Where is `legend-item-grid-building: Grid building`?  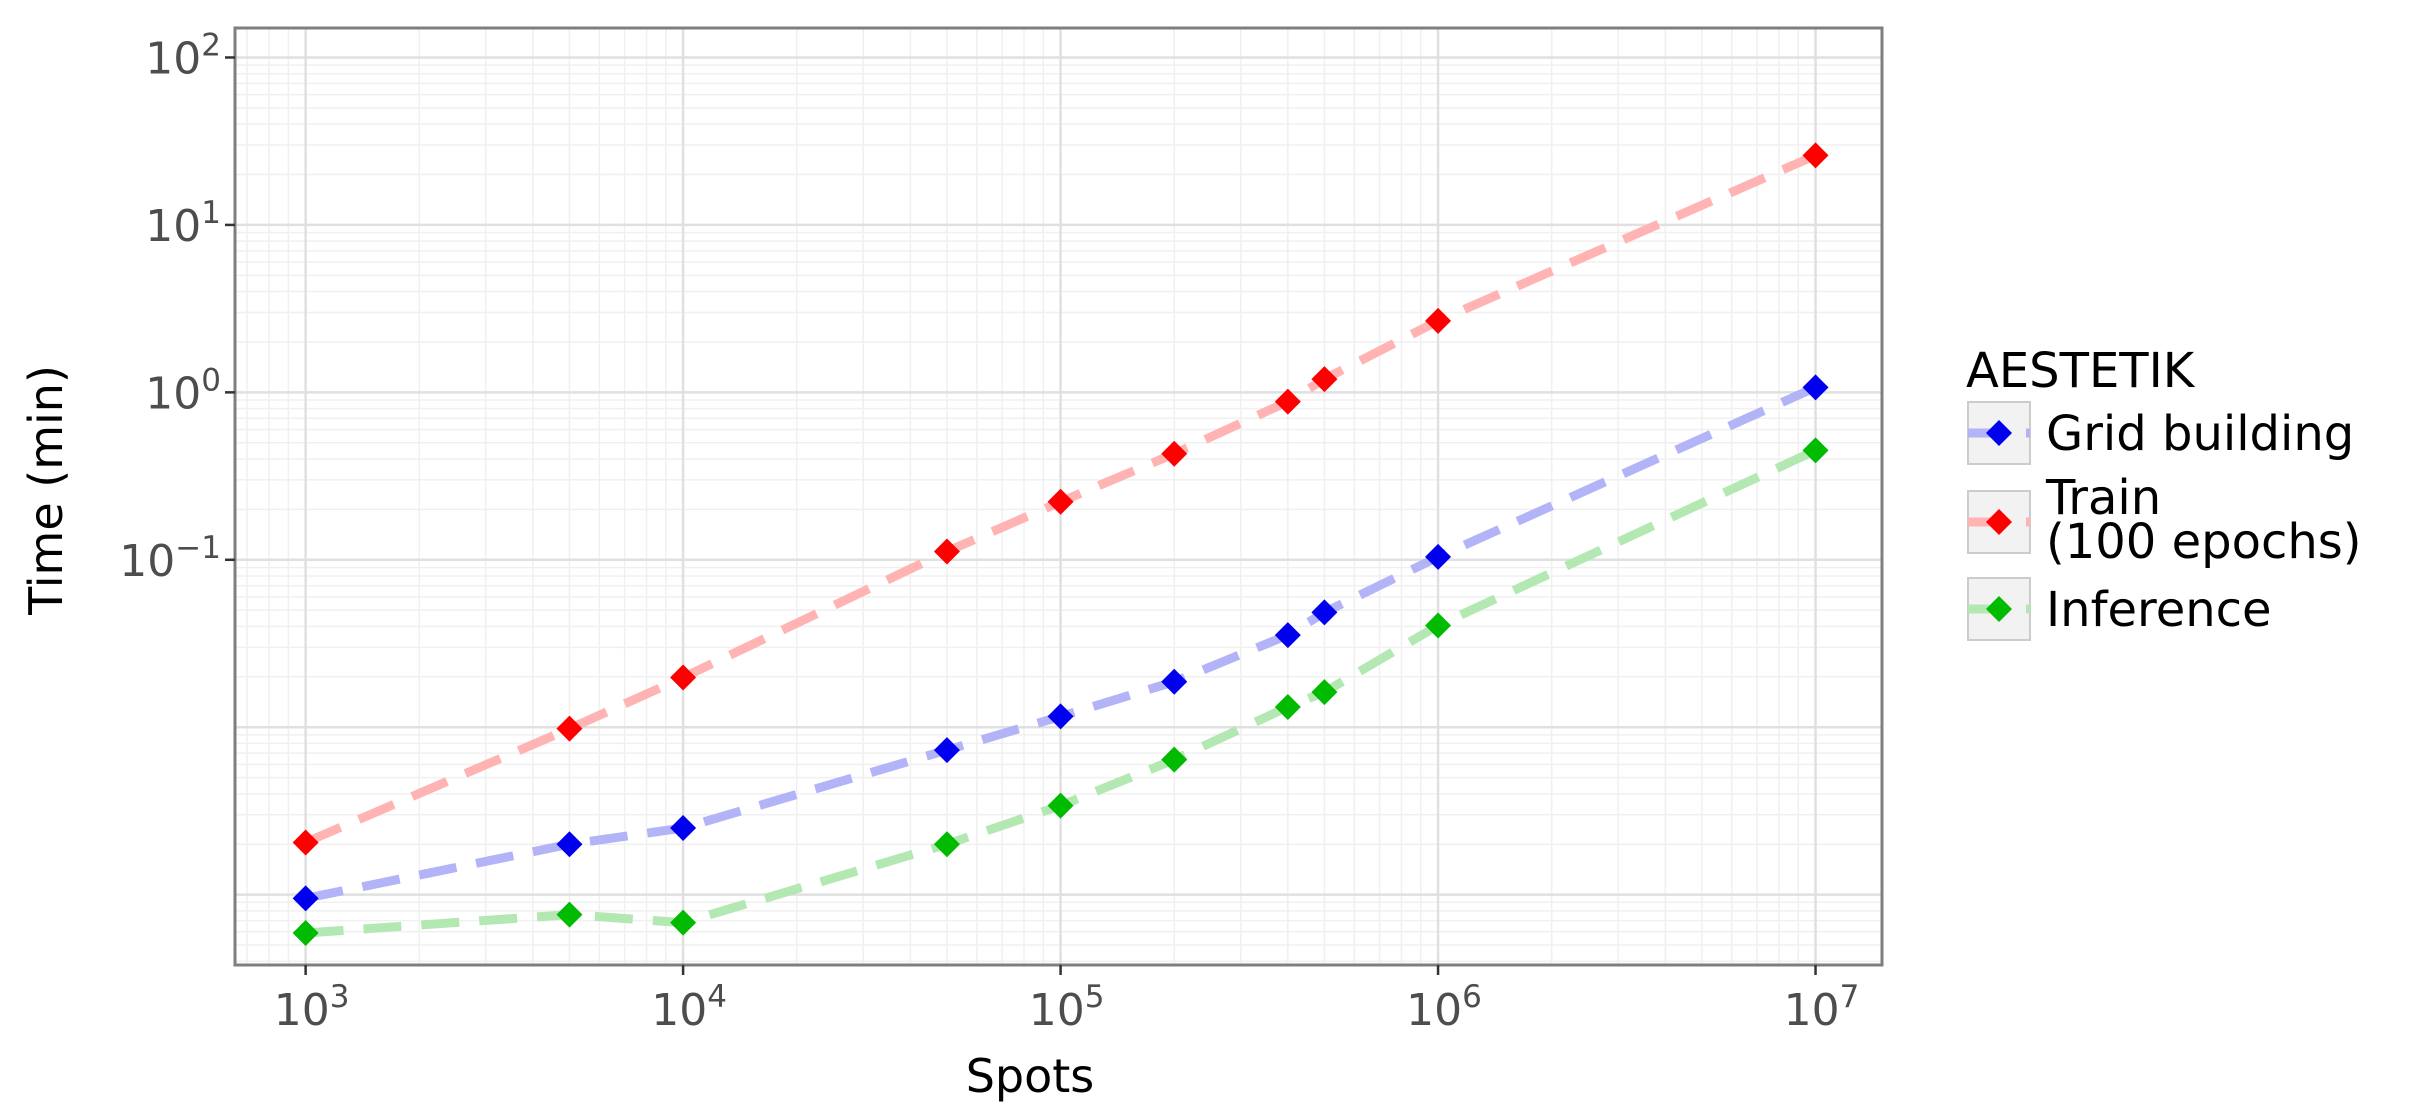 legend-item-grid-building: Grid building is located at coordinates (2160, 433).